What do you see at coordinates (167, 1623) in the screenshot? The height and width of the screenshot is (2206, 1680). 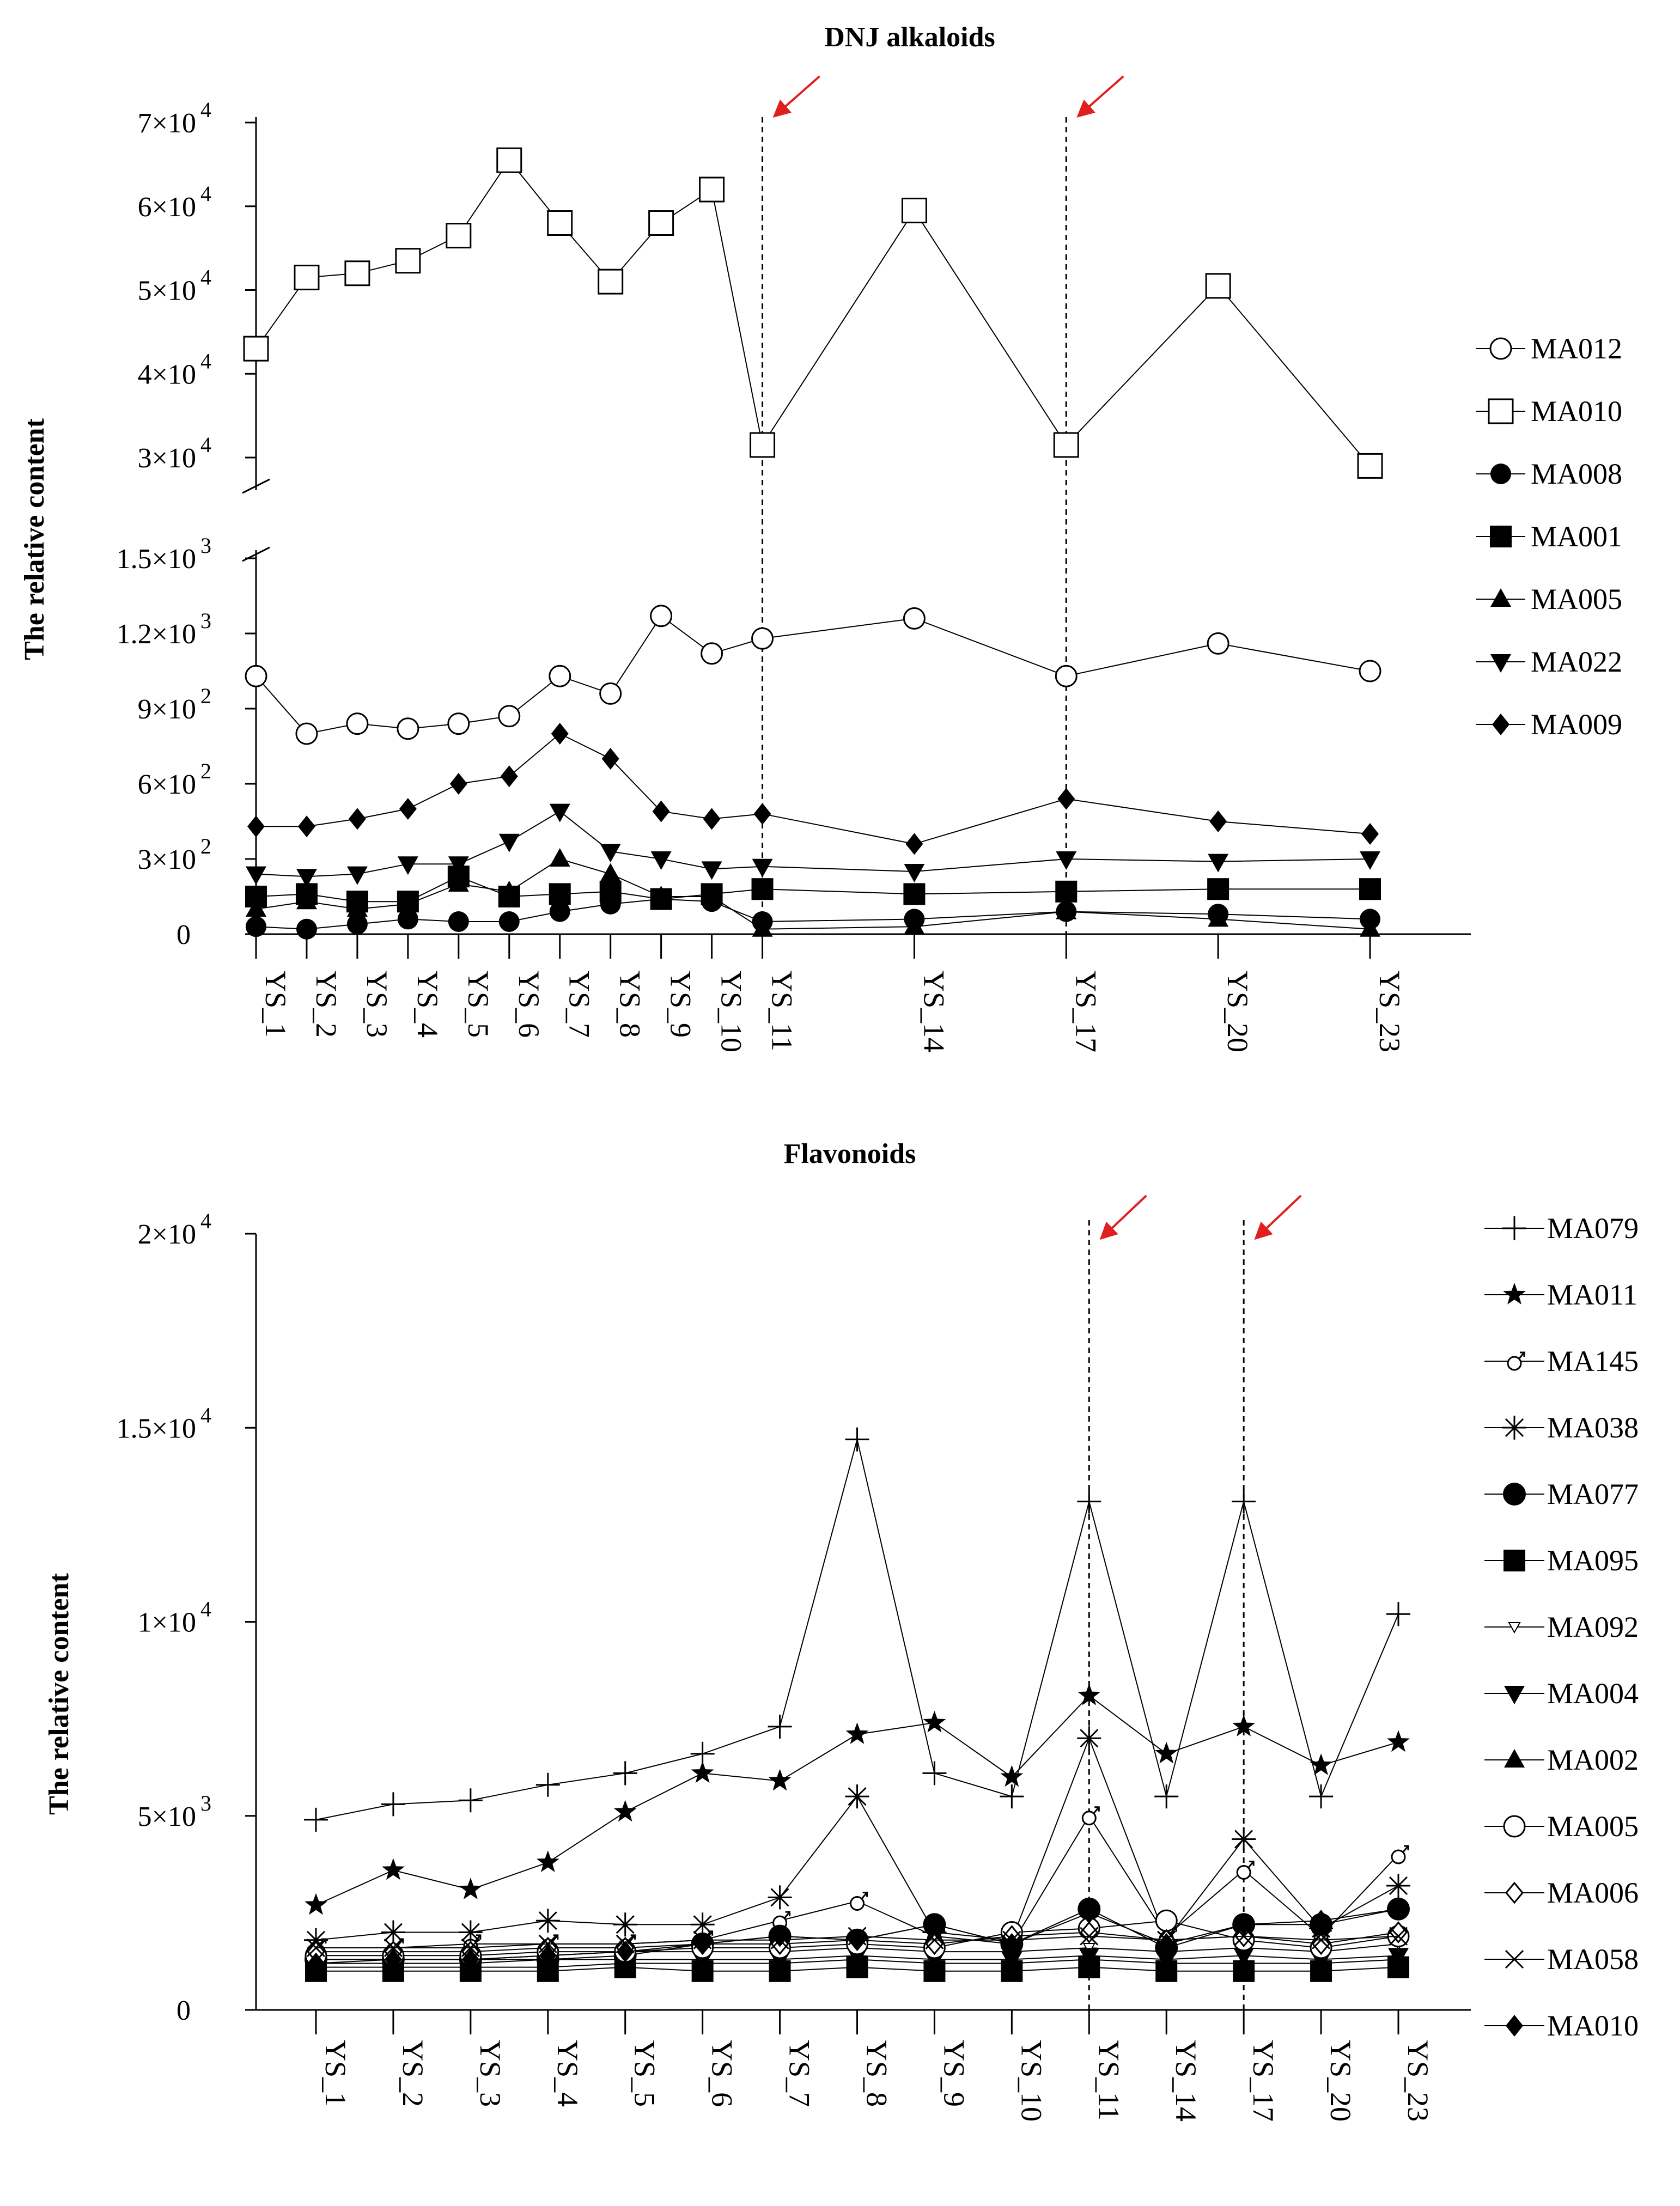 I see `chart2-y-tick-label: 1×10` at bounding box center [167, 1623].